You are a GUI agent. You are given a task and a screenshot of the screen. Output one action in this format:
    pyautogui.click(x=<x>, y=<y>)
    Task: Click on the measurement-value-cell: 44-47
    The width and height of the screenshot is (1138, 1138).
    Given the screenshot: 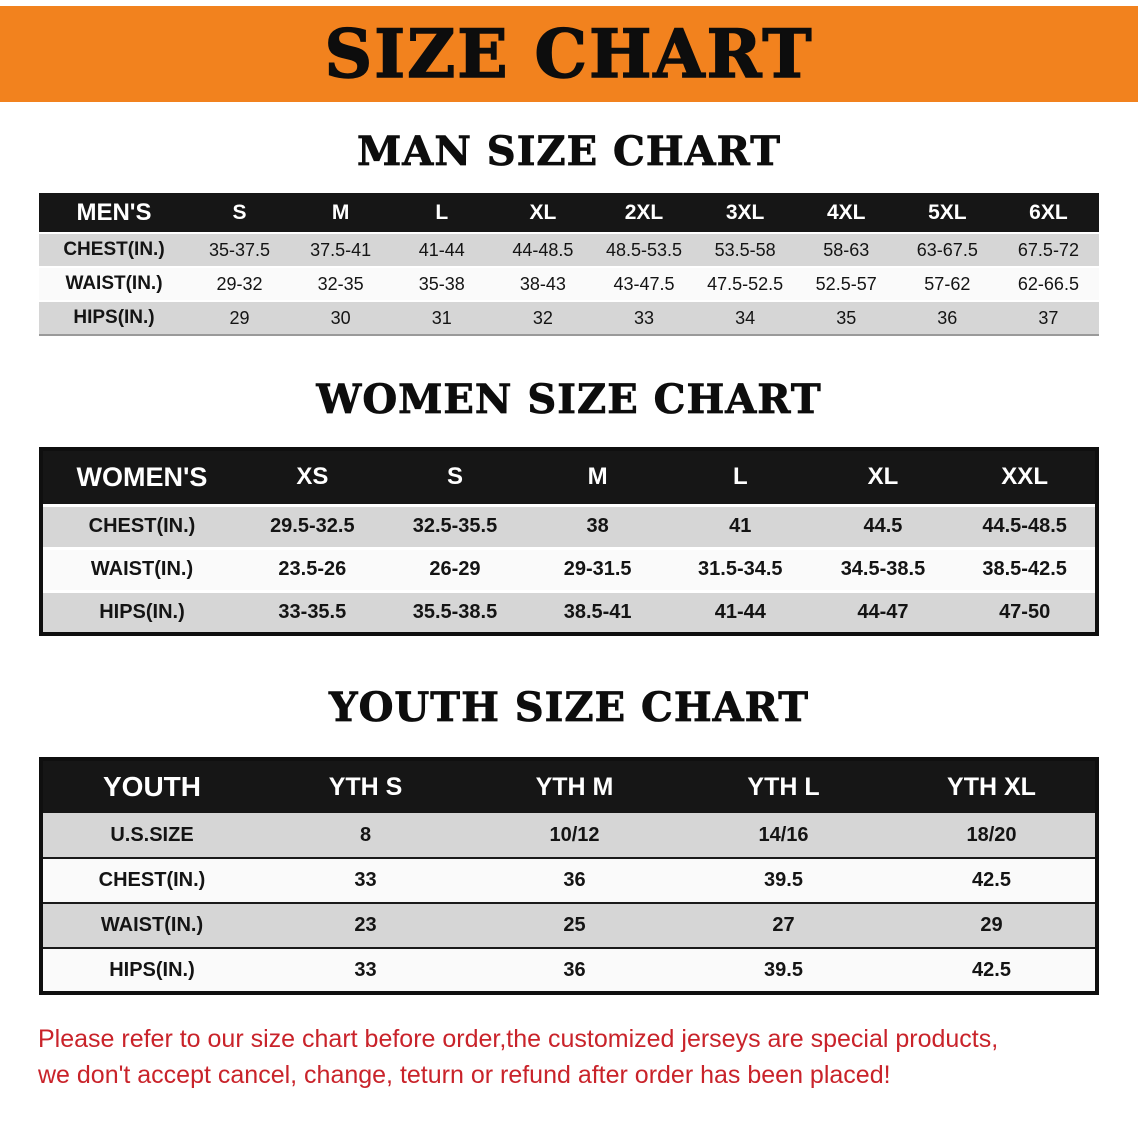 What is the action you would take?
    pyautogui.click(x=883, y=611)
    